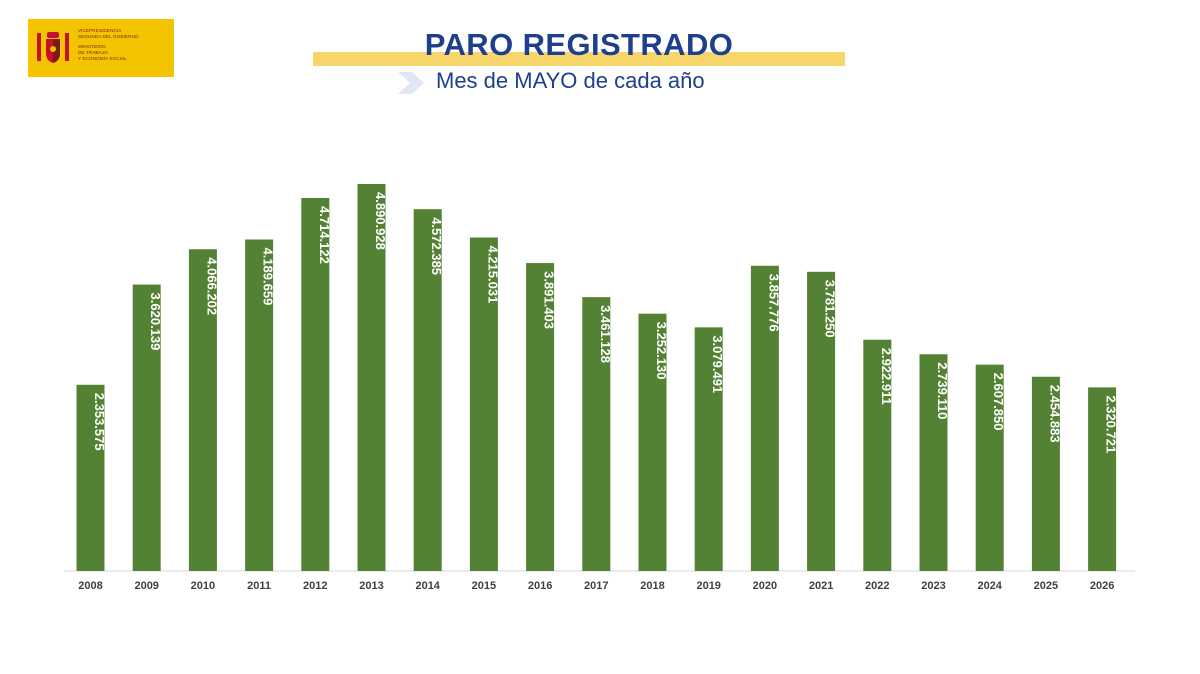 The height and width of the screenshot is (674, 1200). Describe the element at coordinates (1045, 473) in the screenshot. I see `bar-2025` at that location.